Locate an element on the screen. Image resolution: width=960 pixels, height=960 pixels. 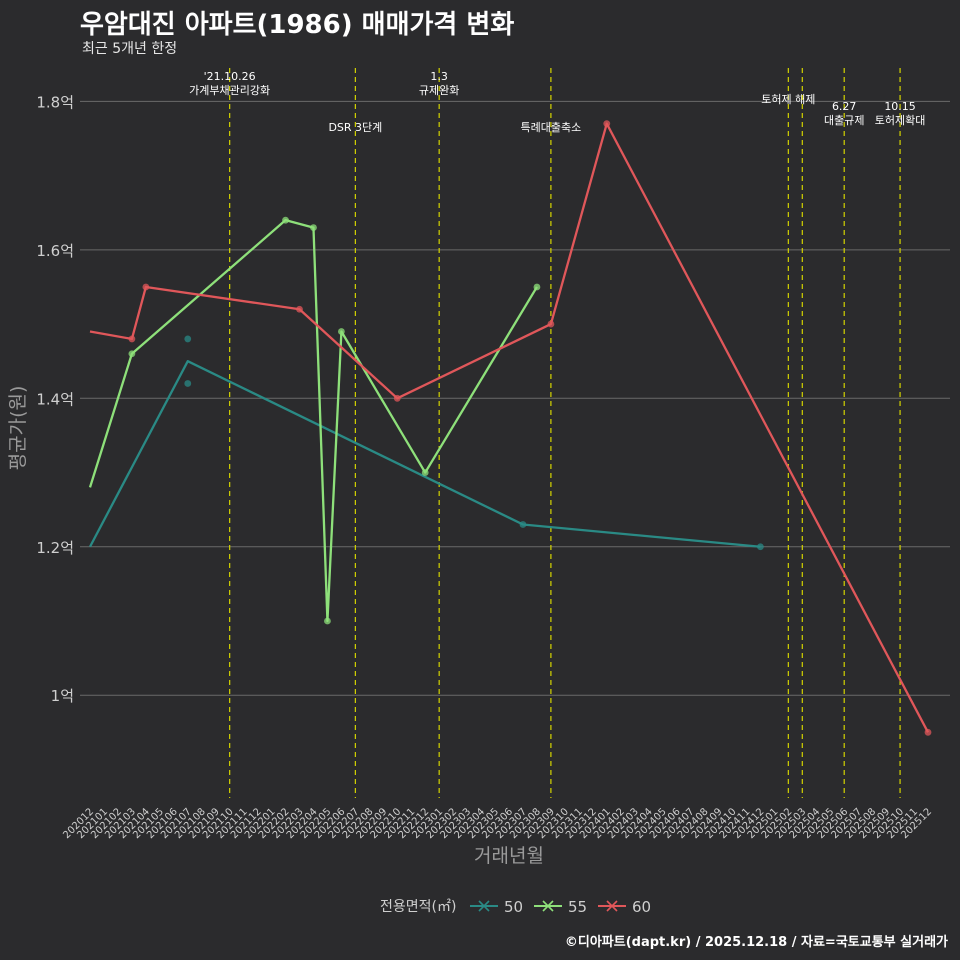
y-axis-title: 평균가(원) is located at coordinates (18, 428).